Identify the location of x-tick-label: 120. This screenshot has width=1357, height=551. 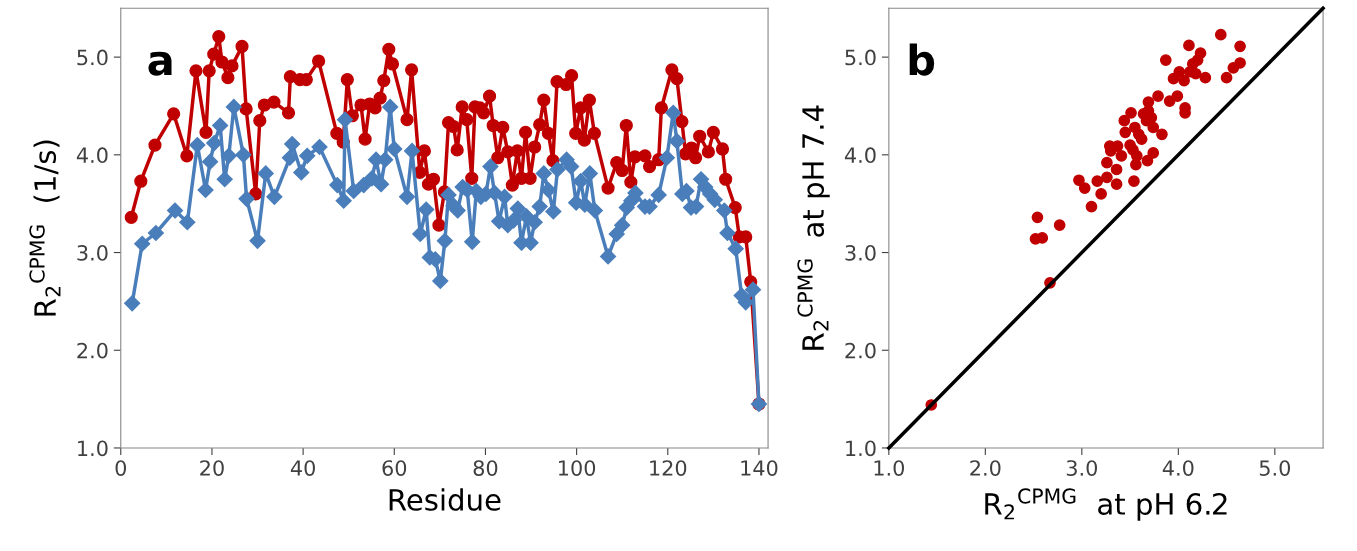
(668, 468).